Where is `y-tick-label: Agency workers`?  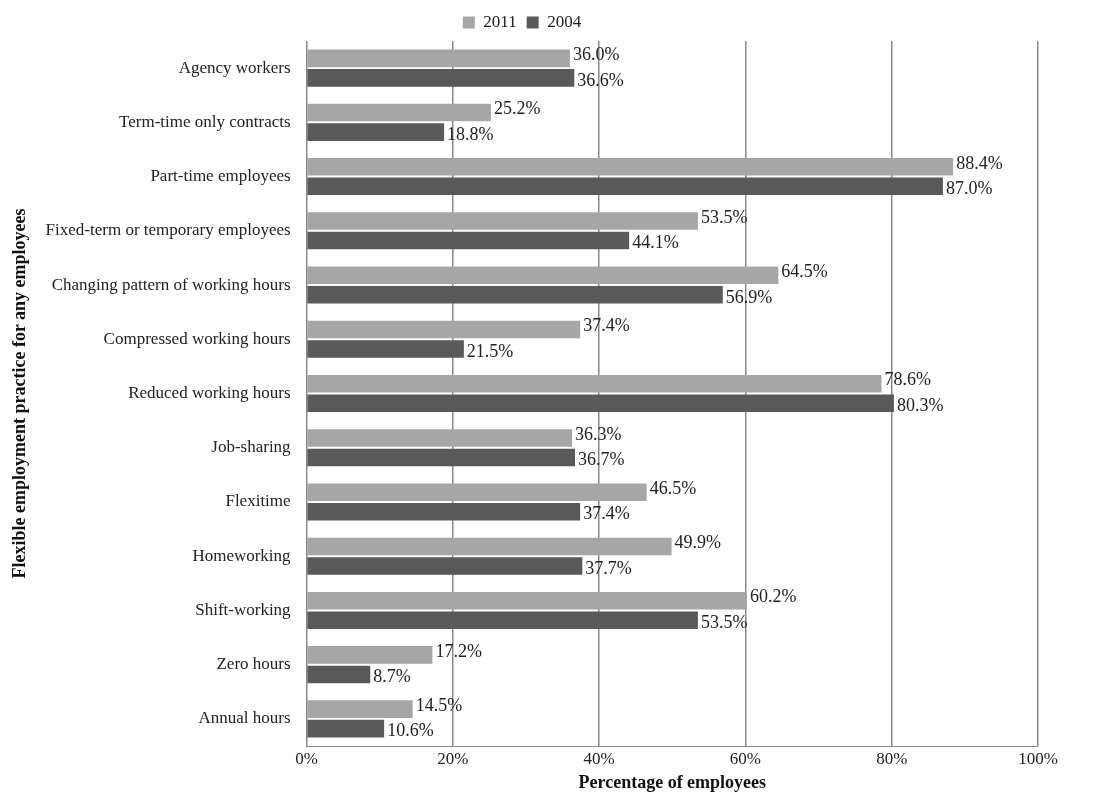
y-tick-label: Agency workers is located at coordinates (234, 67).